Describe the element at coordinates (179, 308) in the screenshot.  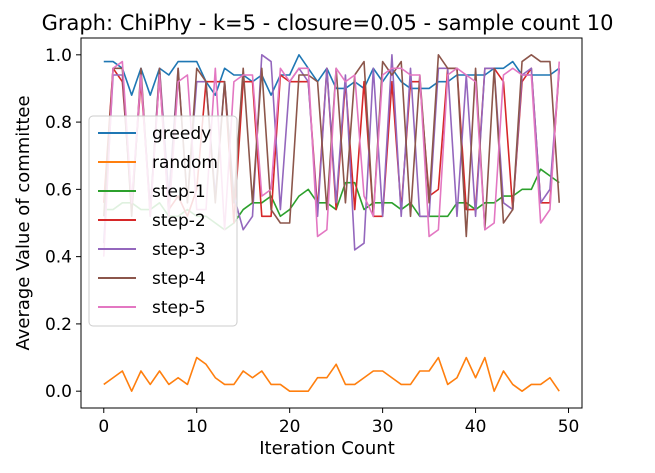
I see `legend-label-step-5: step-5` at that location.